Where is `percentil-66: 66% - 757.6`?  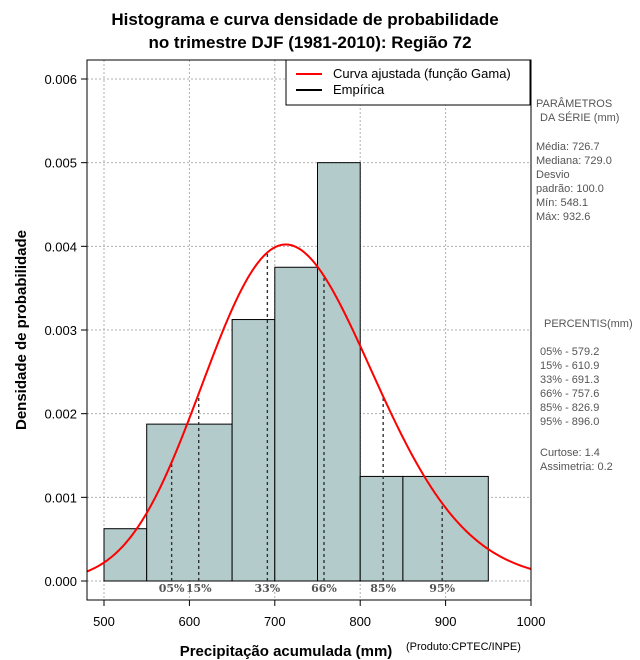
percentil-66: 66% - 757.6 is located at coordinates (569, 394).